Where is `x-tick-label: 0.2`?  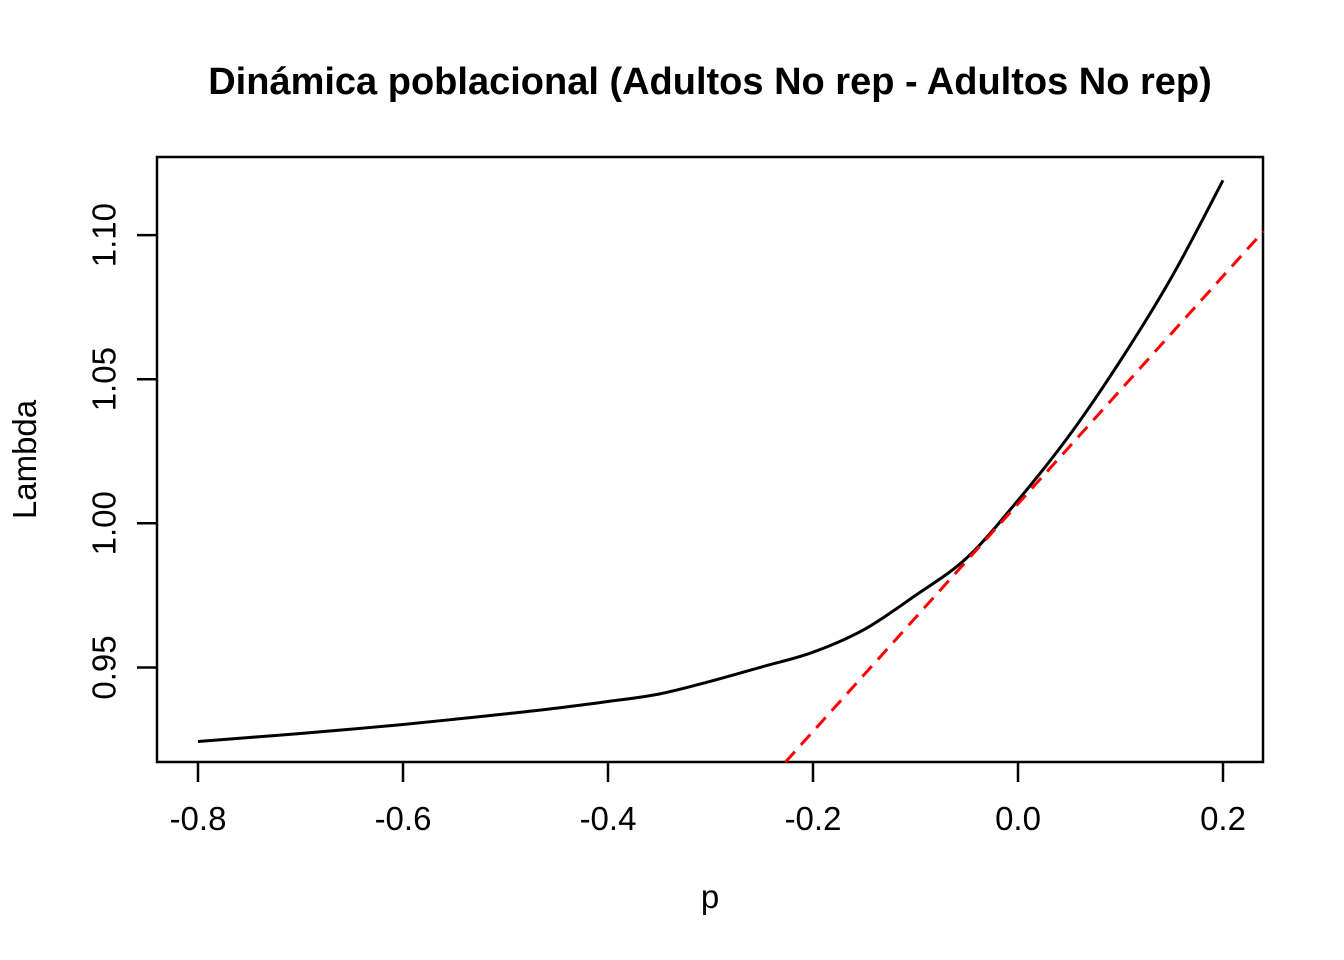
x-tick-label: 0.2 is located at coordinates (1223, 818).